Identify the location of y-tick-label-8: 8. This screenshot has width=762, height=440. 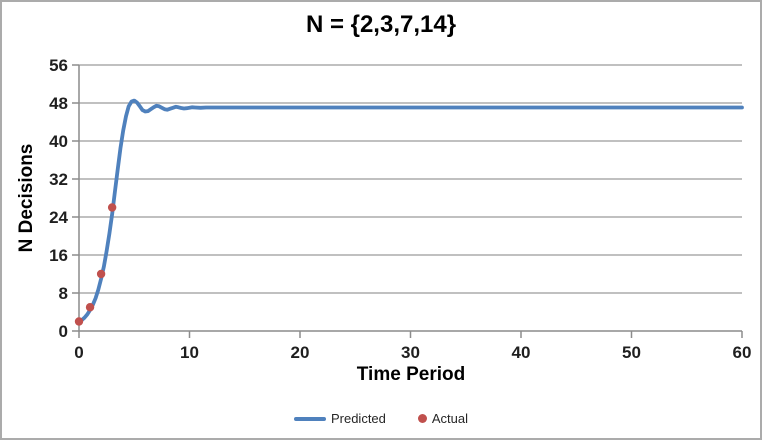
(63, 293).